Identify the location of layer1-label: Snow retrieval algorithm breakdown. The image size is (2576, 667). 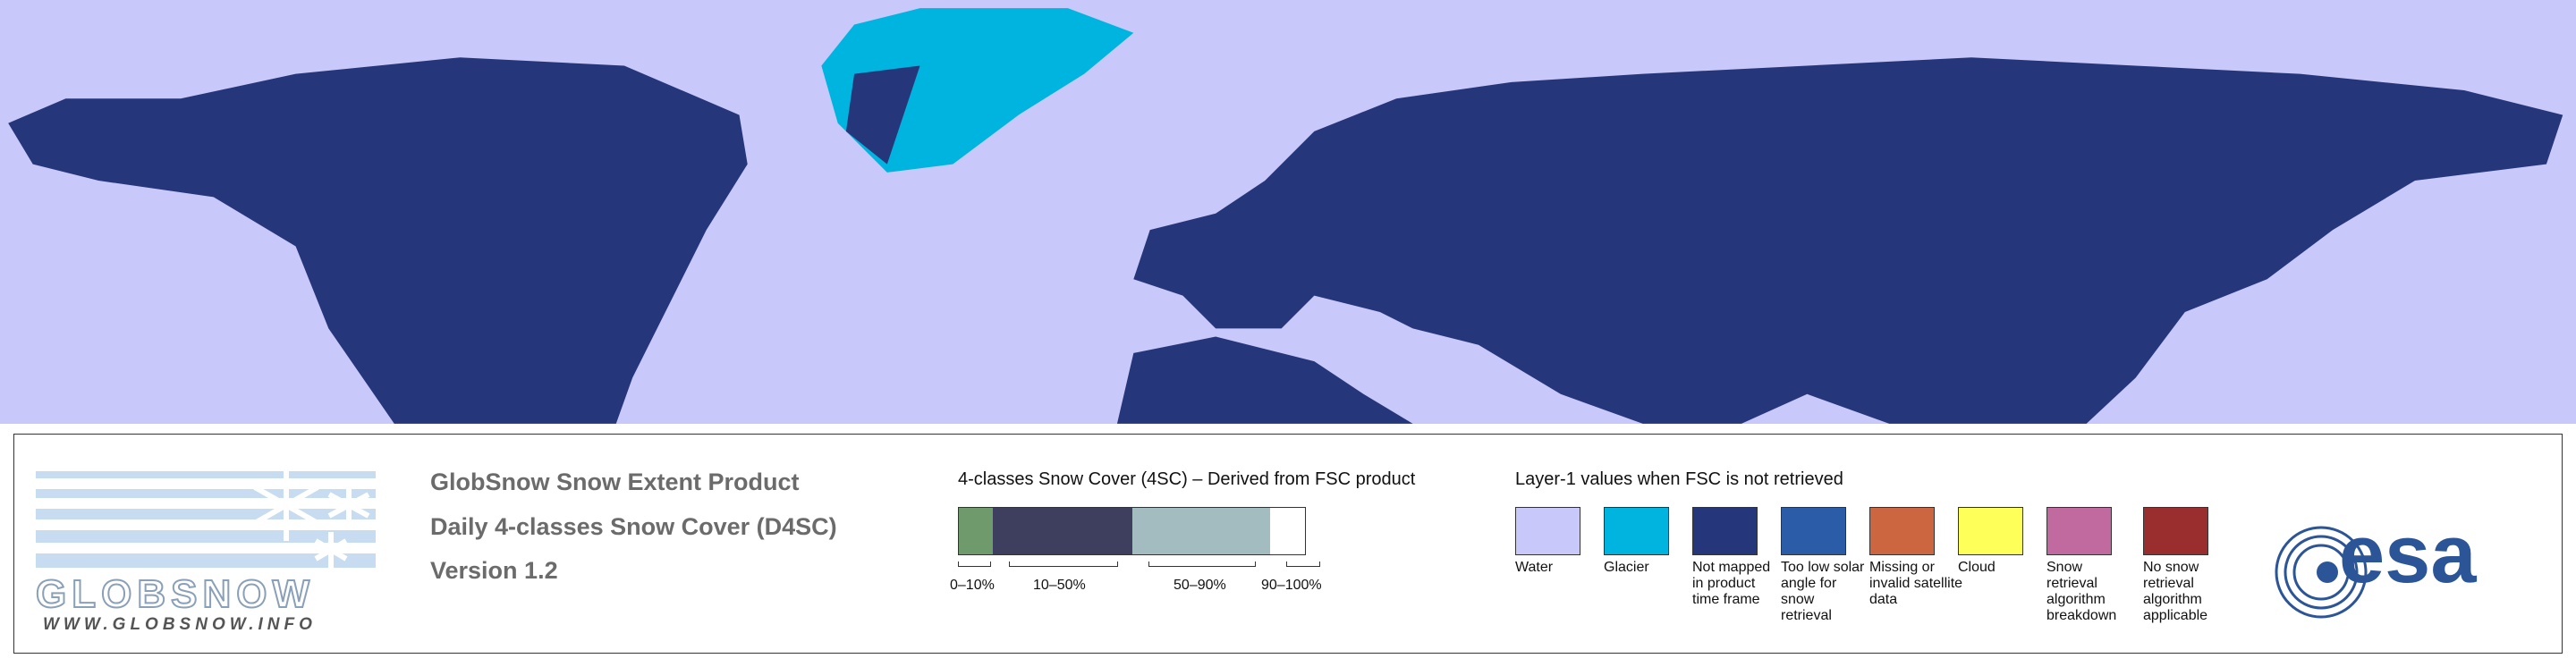
(2081, 592).